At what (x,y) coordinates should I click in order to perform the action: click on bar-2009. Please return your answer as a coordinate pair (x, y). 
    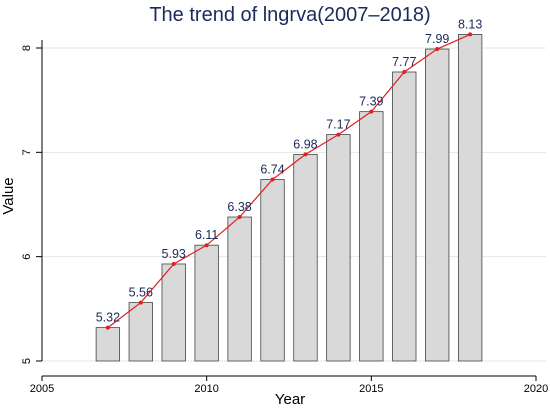
    Looking at the image, I should click on (173, 312).